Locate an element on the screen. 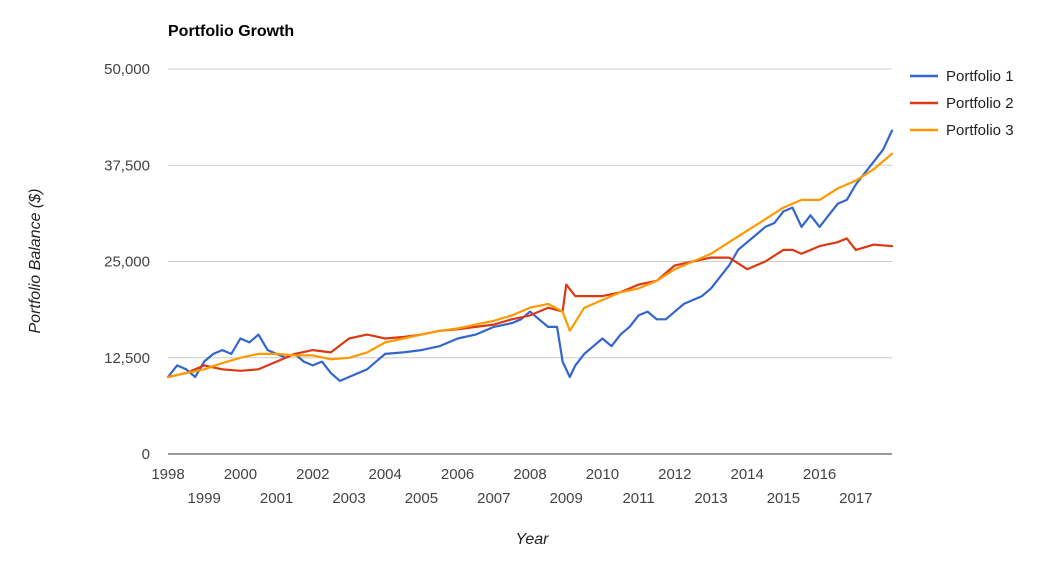  x-tick-label: 2016 is located at coordinates (819, 474).